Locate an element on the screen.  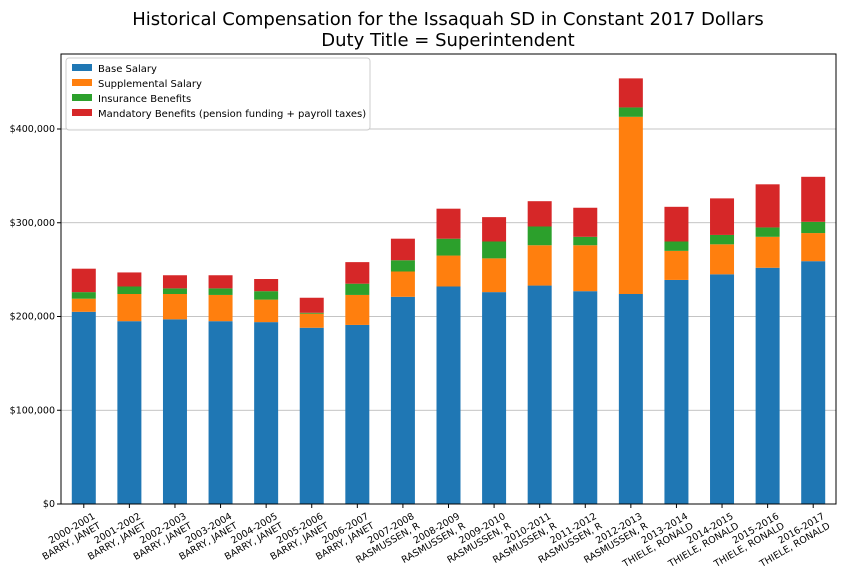
y-tick-label: $0 is located at coordinates (49, 504).